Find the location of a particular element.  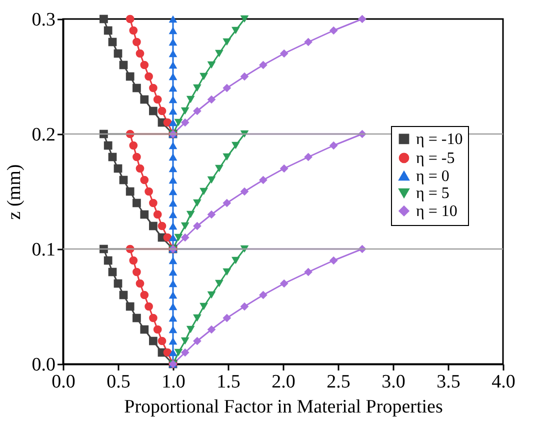

x-tick-label: 2.5 is located at coordinates (338, 382).